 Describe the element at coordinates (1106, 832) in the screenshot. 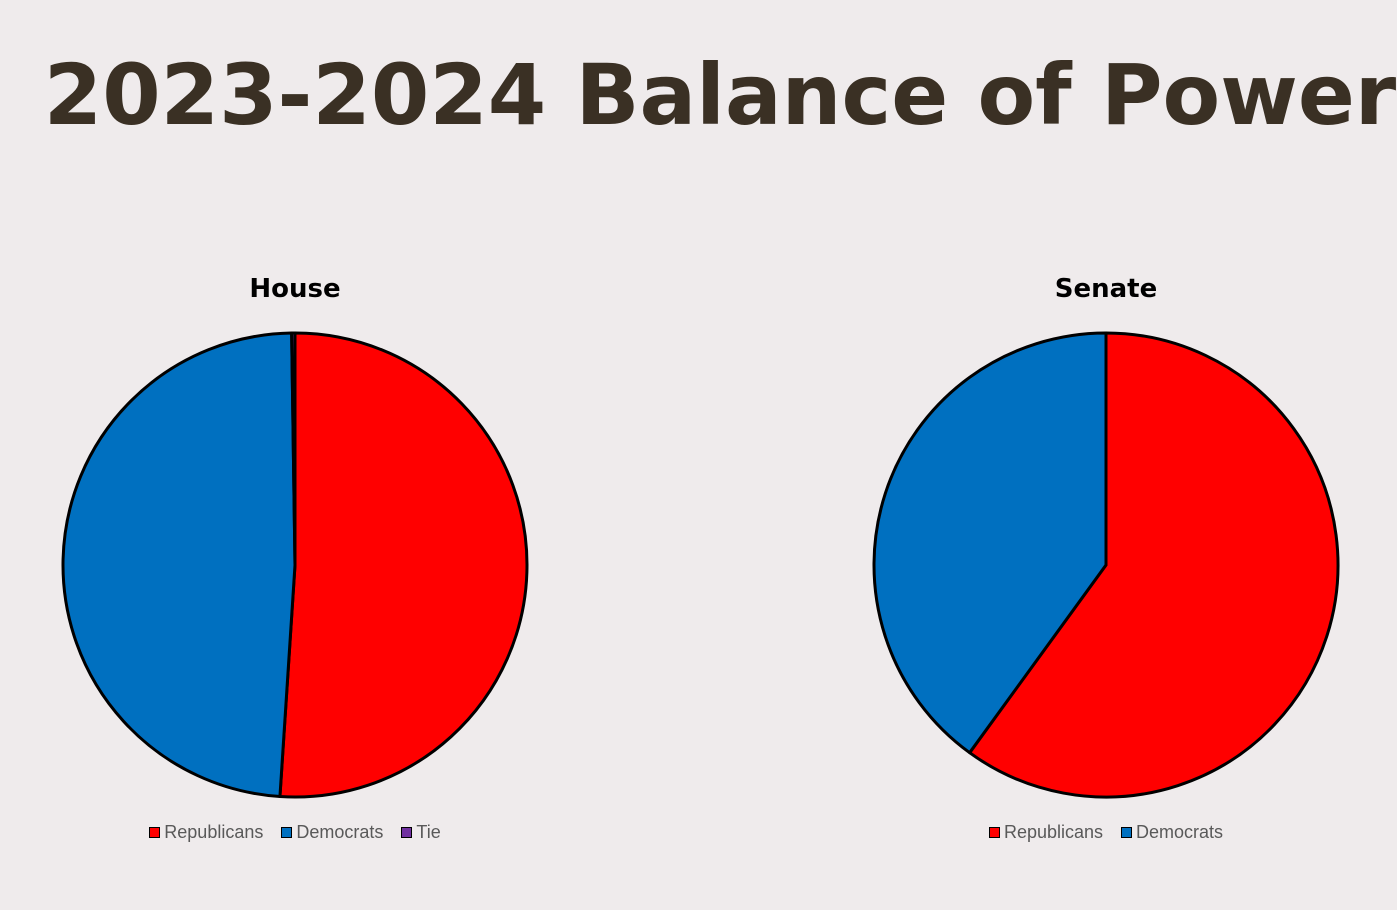

I see `legend: Republicans Democrats` at that location.